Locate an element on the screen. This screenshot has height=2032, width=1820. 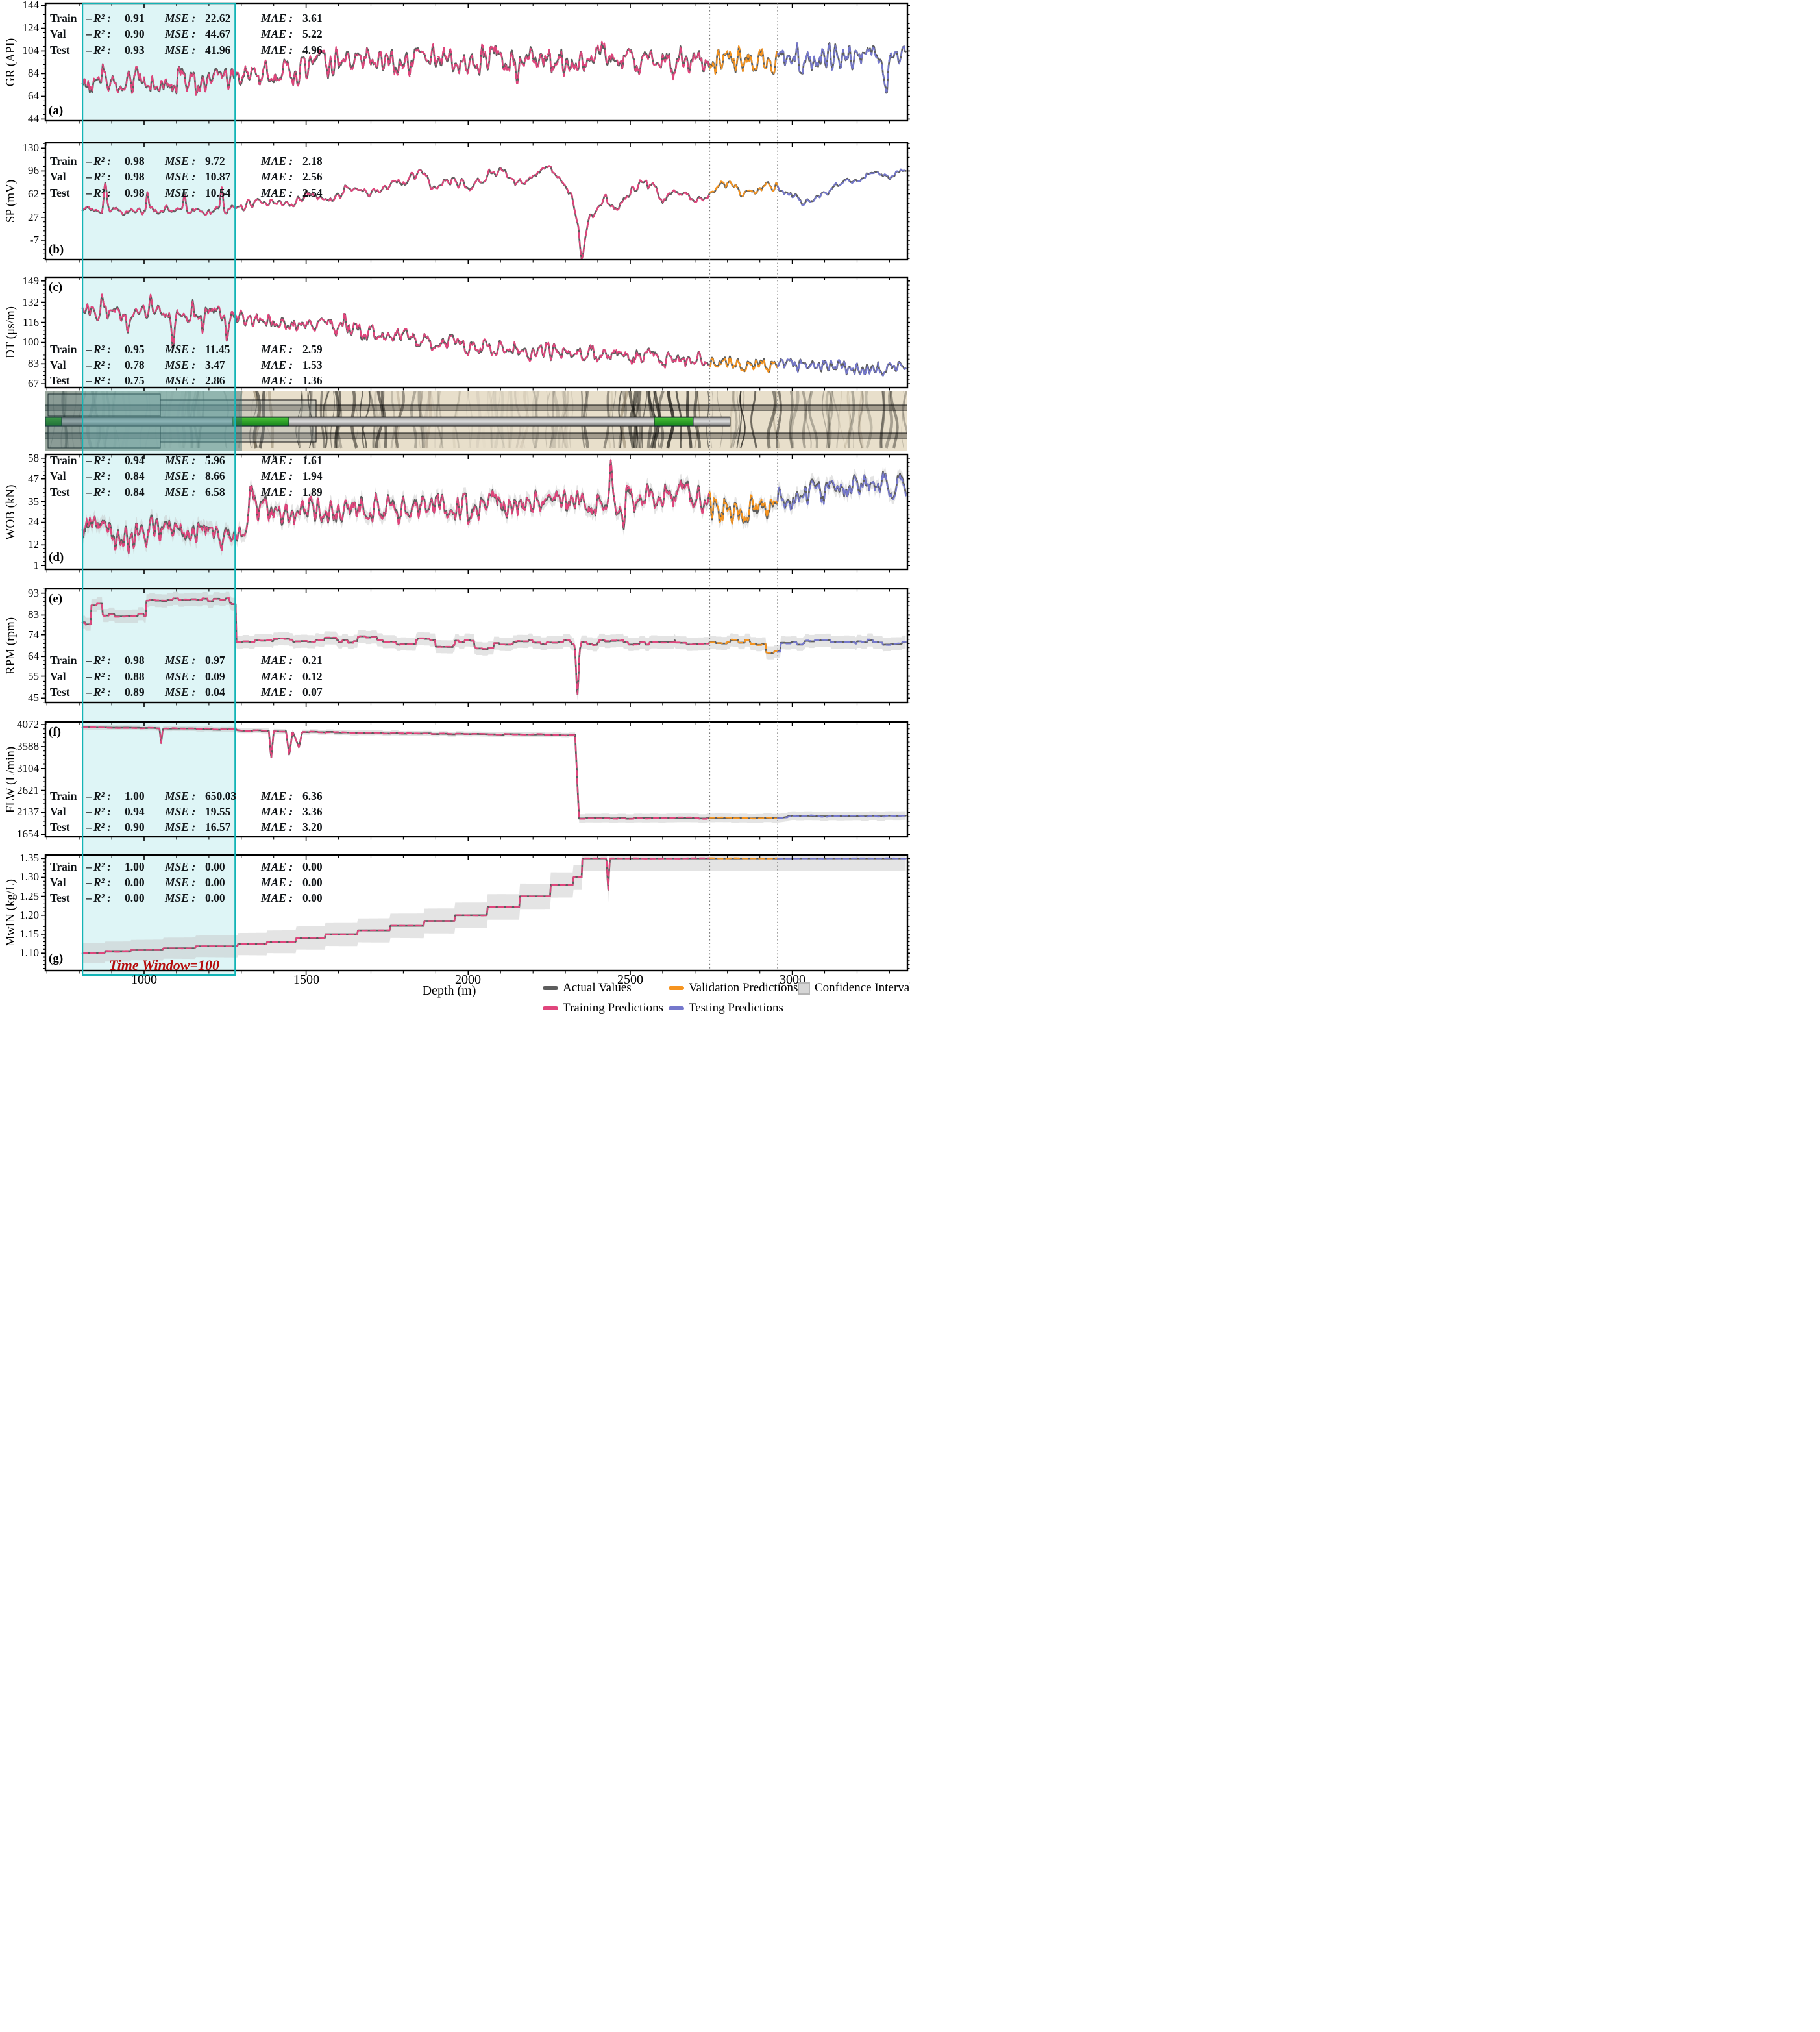
panel-b-series is located at coordinates (494, 212).